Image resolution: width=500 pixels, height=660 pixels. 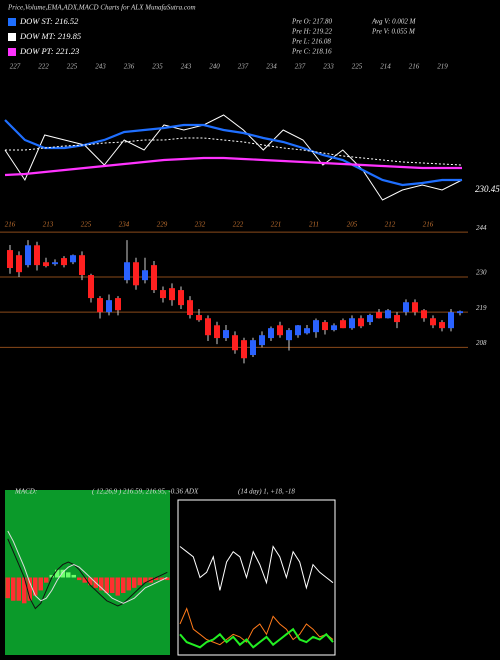 I want to click on top-label: 227, so click(x=15, y=67).